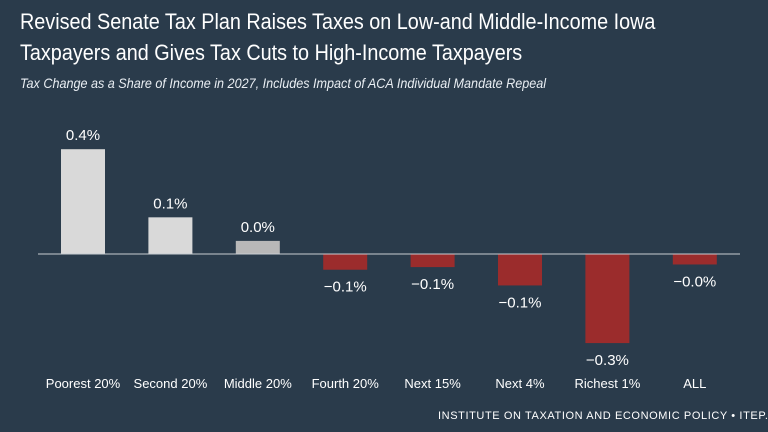  I want to click on data-label-4: −0.1%, so click(345, 287).